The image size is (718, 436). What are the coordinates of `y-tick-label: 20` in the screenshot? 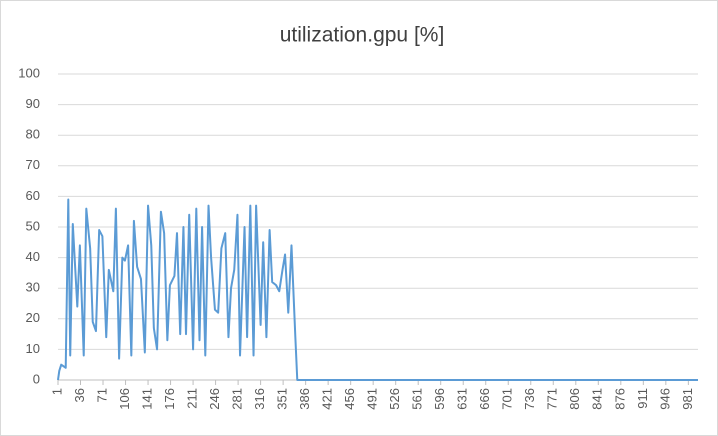 It's located at (33, 317).